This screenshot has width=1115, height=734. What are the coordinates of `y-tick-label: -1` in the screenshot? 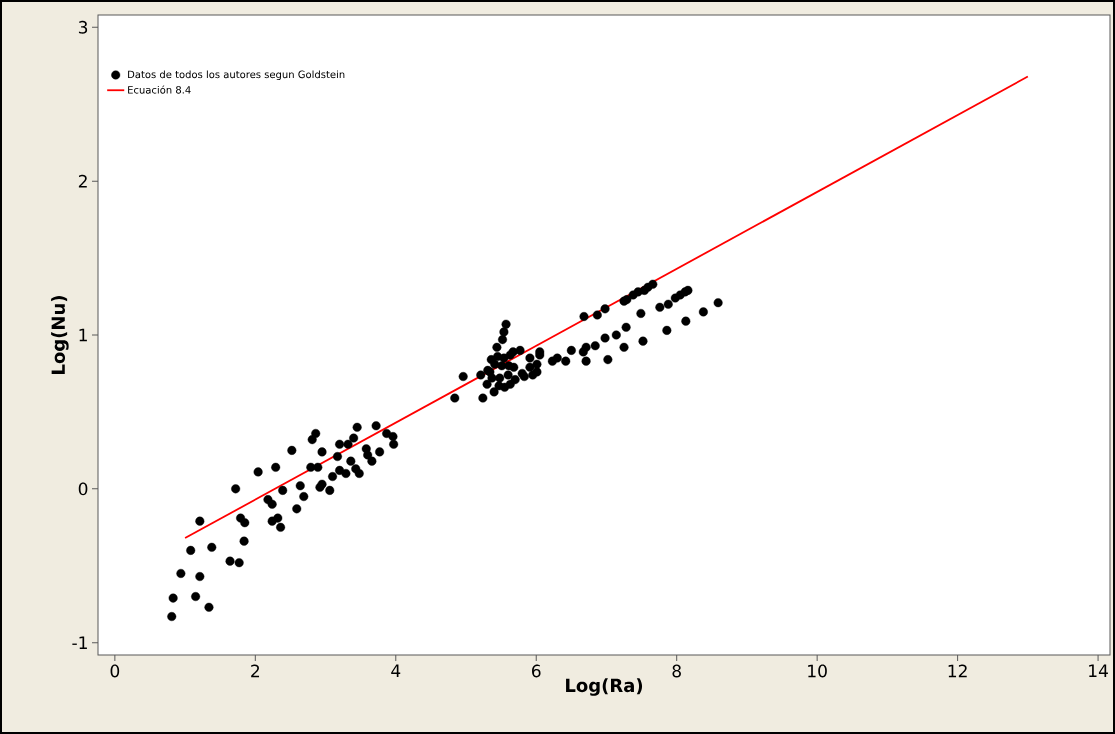 It's located at (79, 642).